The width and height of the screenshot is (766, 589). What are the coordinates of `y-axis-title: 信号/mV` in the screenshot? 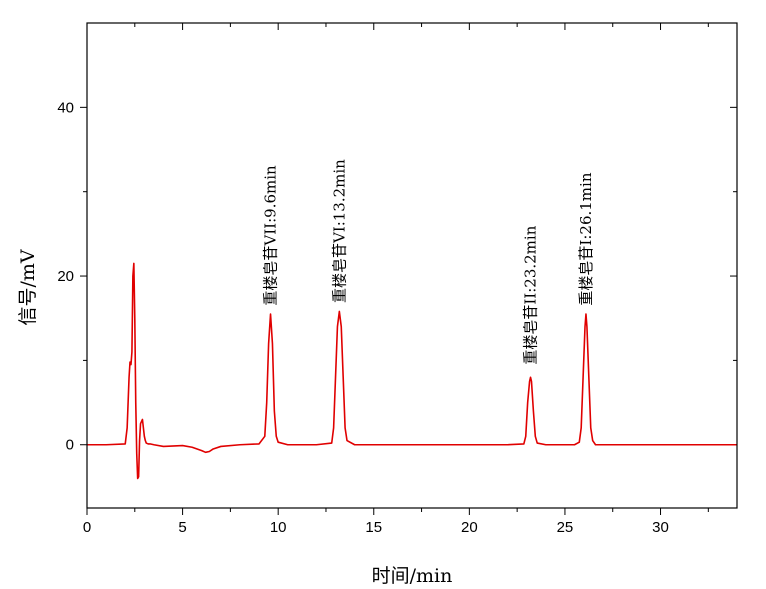 It's located at (28, 287).